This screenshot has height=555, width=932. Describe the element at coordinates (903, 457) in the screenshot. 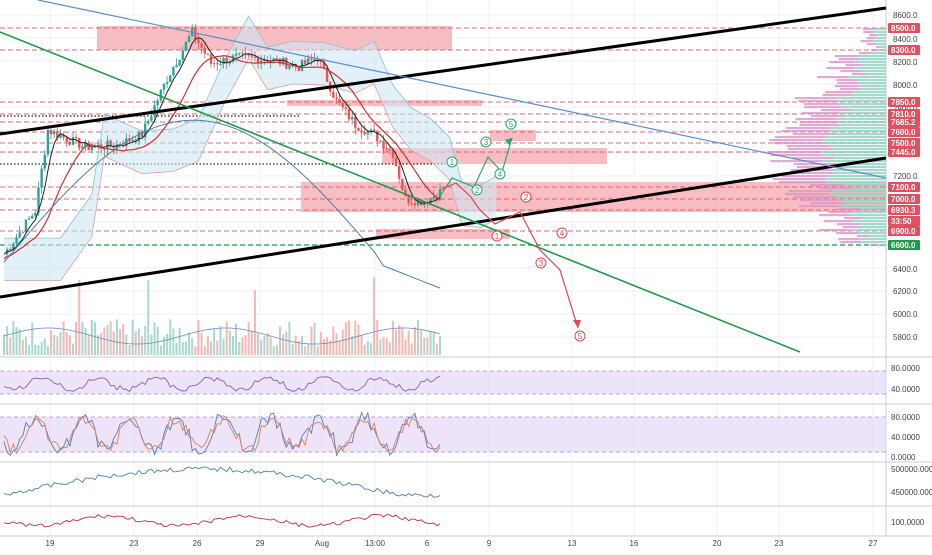

I see `stoch-tick-label: 0.0000` at that location.